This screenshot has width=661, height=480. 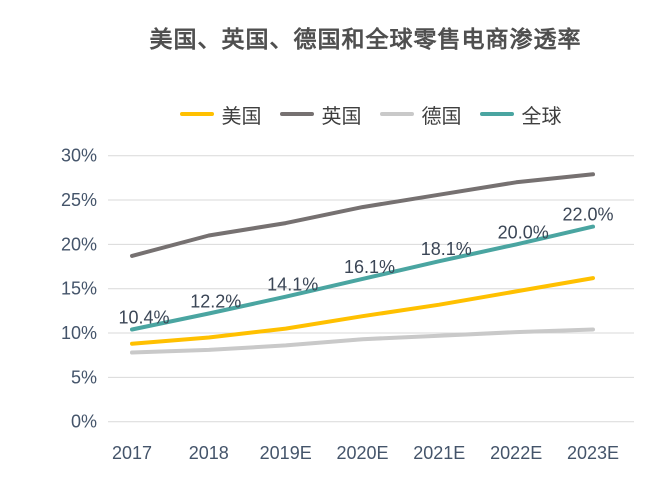 What do you see at coordinates (196, 114) in the screenshot?
I see `legend-swatch-us` at bounding box center [196, 114].